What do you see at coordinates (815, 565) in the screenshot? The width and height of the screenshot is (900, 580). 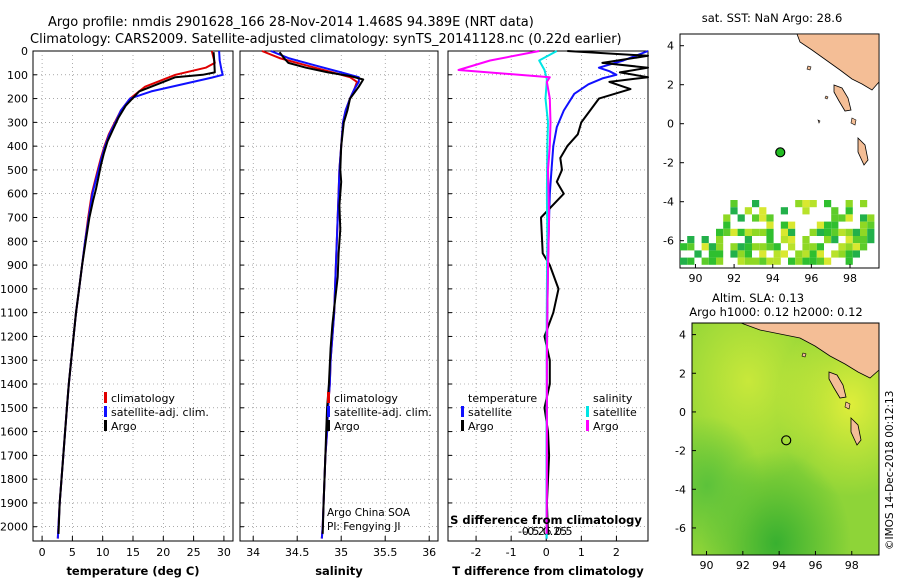 I see `map-lon-tick-label: 96` at bounding box center [815, 565].